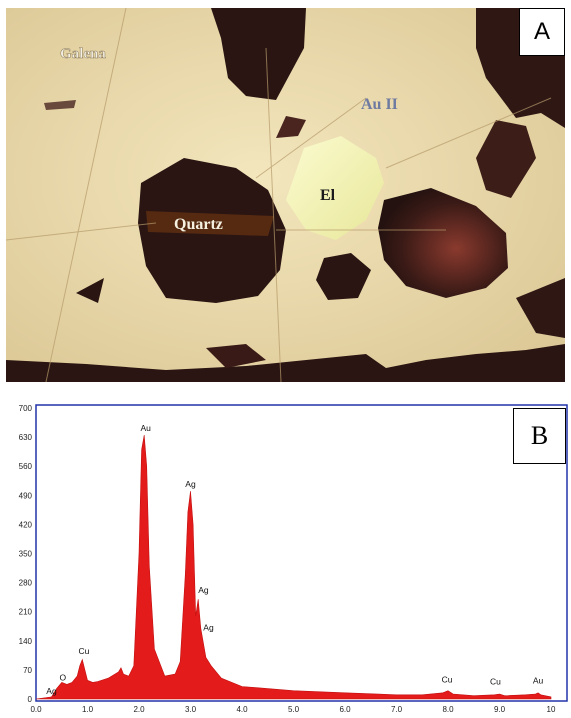 Image resolution: width=571 pixels, height=718 pixels. Describe the element at coordinates (328, 195) in the screenshot. I see `el-label: El` at that location.